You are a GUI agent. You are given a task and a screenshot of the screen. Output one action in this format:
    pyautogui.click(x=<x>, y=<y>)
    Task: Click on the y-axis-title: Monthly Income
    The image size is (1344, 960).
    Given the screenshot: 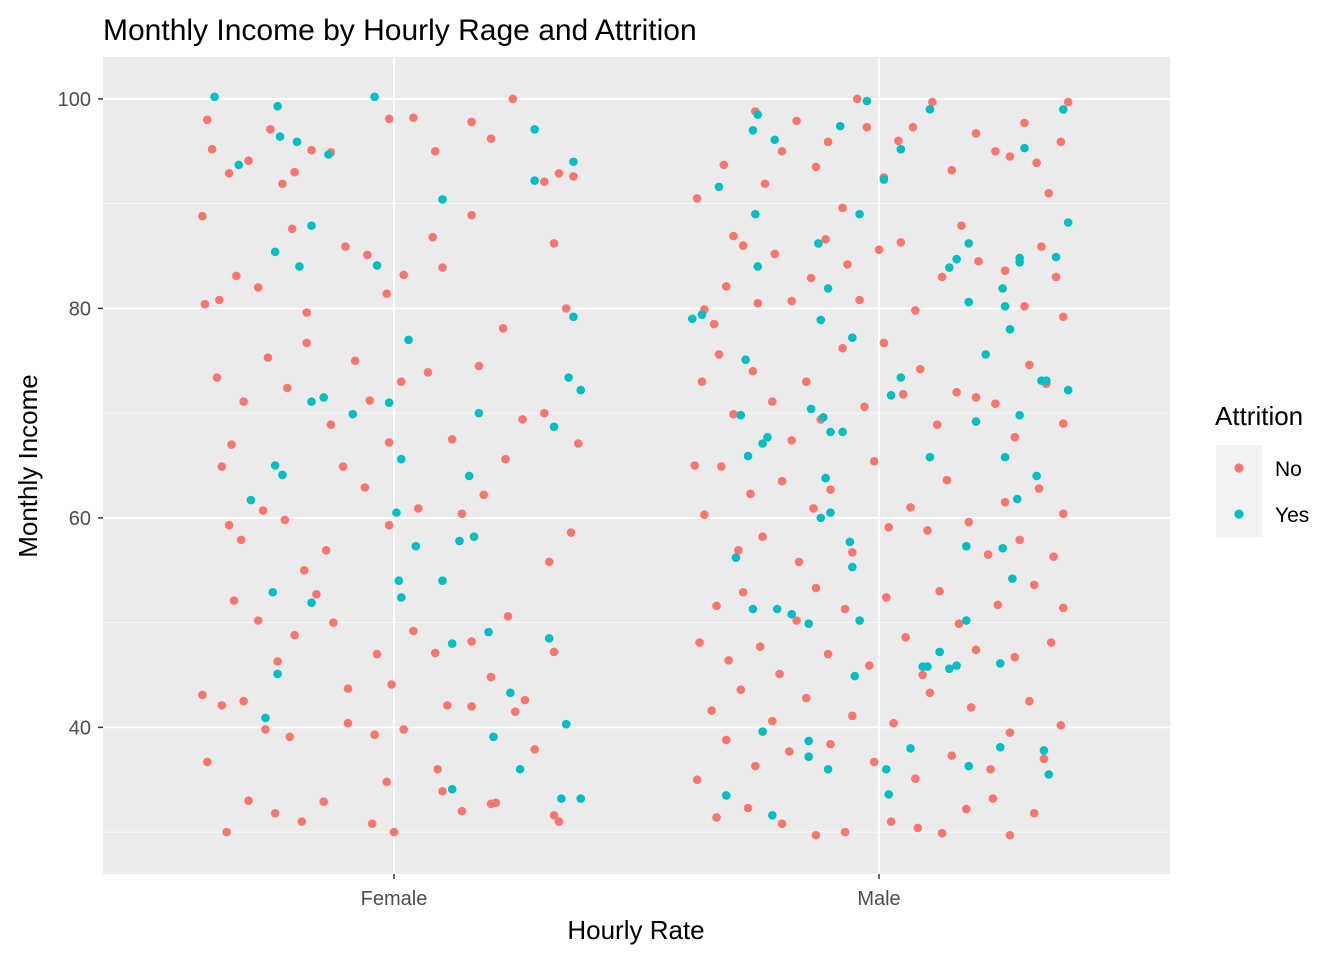 What is the action you would take?
    pyautogui.click(x=28, y=466)
    